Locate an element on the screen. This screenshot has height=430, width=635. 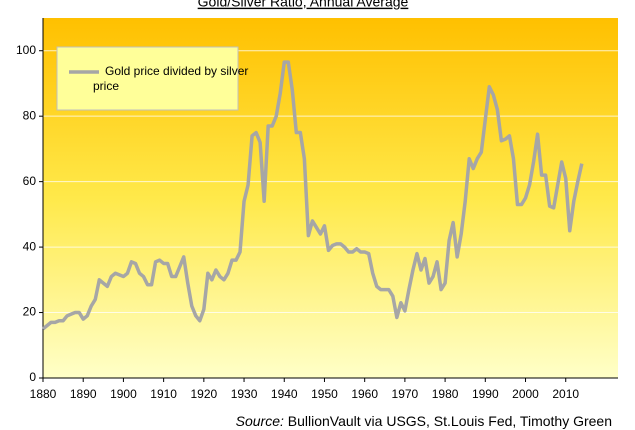
x-tick-label: 1980 is located at coordinates (445, 394).